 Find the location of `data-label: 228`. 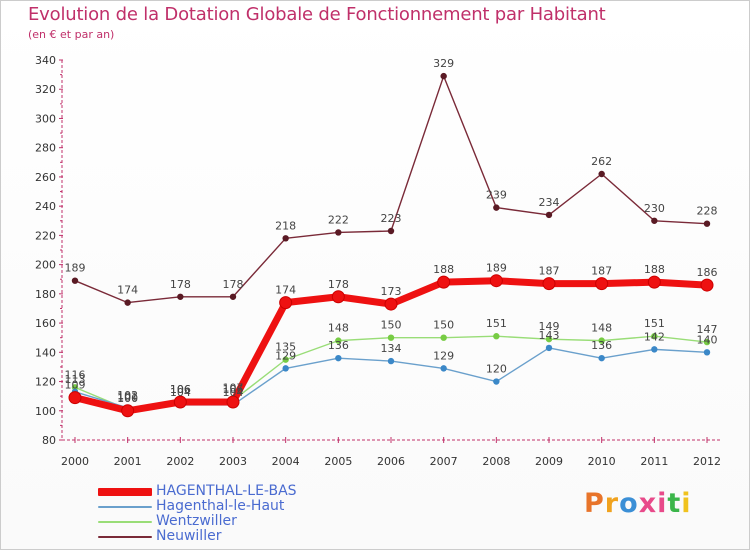

data-label: 228 is located at coordinates (707, 211).